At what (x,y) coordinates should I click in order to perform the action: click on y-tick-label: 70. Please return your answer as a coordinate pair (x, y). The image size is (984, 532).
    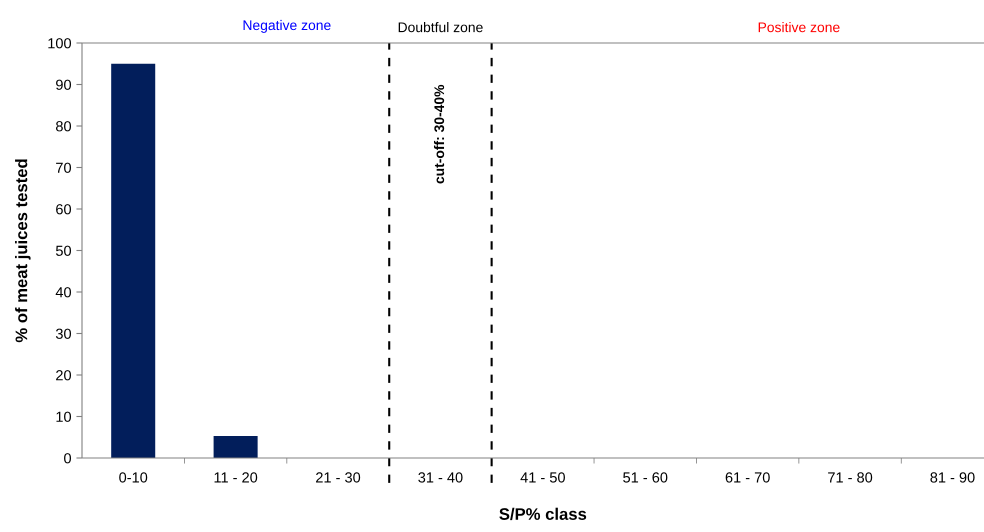
    Looking at the image, I should click on (64, 167).